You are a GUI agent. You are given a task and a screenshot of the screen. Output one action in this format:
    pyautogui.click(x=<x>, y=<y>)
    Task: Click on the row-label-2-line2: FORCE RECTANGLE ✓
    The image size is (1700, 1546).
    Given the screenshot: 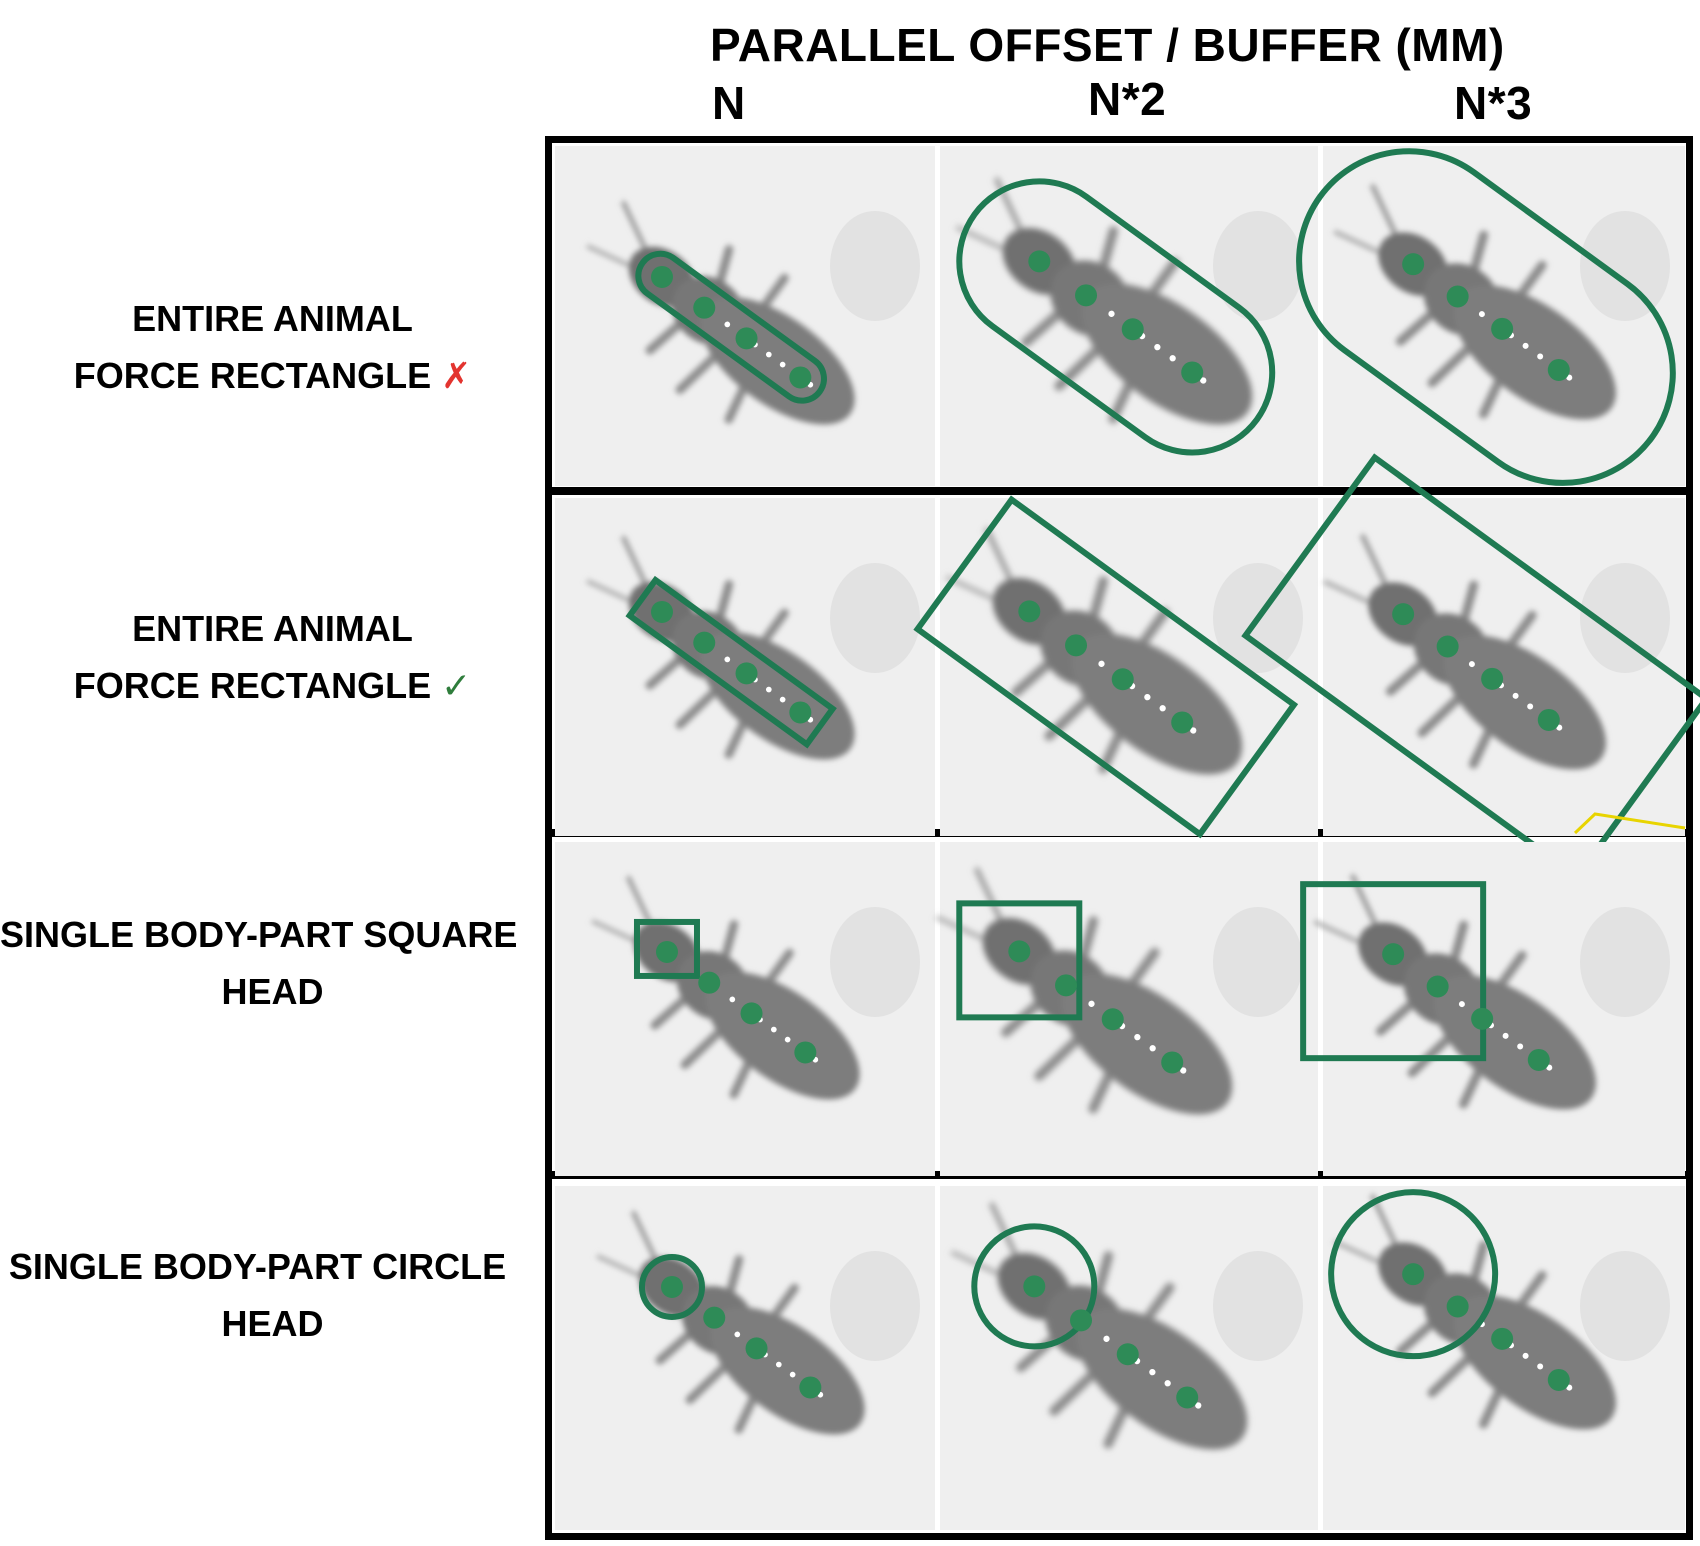 What is the action you would take?
    pyautogui.click(x=272, y=685)
    